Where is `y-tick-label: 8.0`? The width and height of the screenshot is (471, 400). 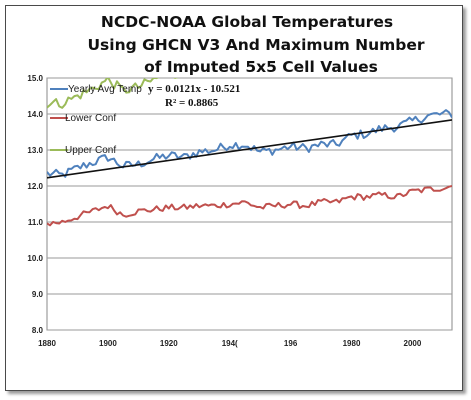
y-tick-label: 8.0 is located at coordinates (38, 330).